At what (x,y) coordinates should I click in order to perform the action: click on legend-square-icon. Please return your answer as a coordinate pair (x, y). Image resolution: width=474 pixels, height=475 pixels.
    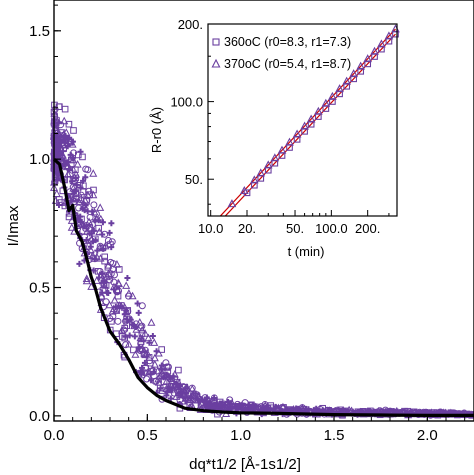
    Looking at the image, I should click on (216, 42).